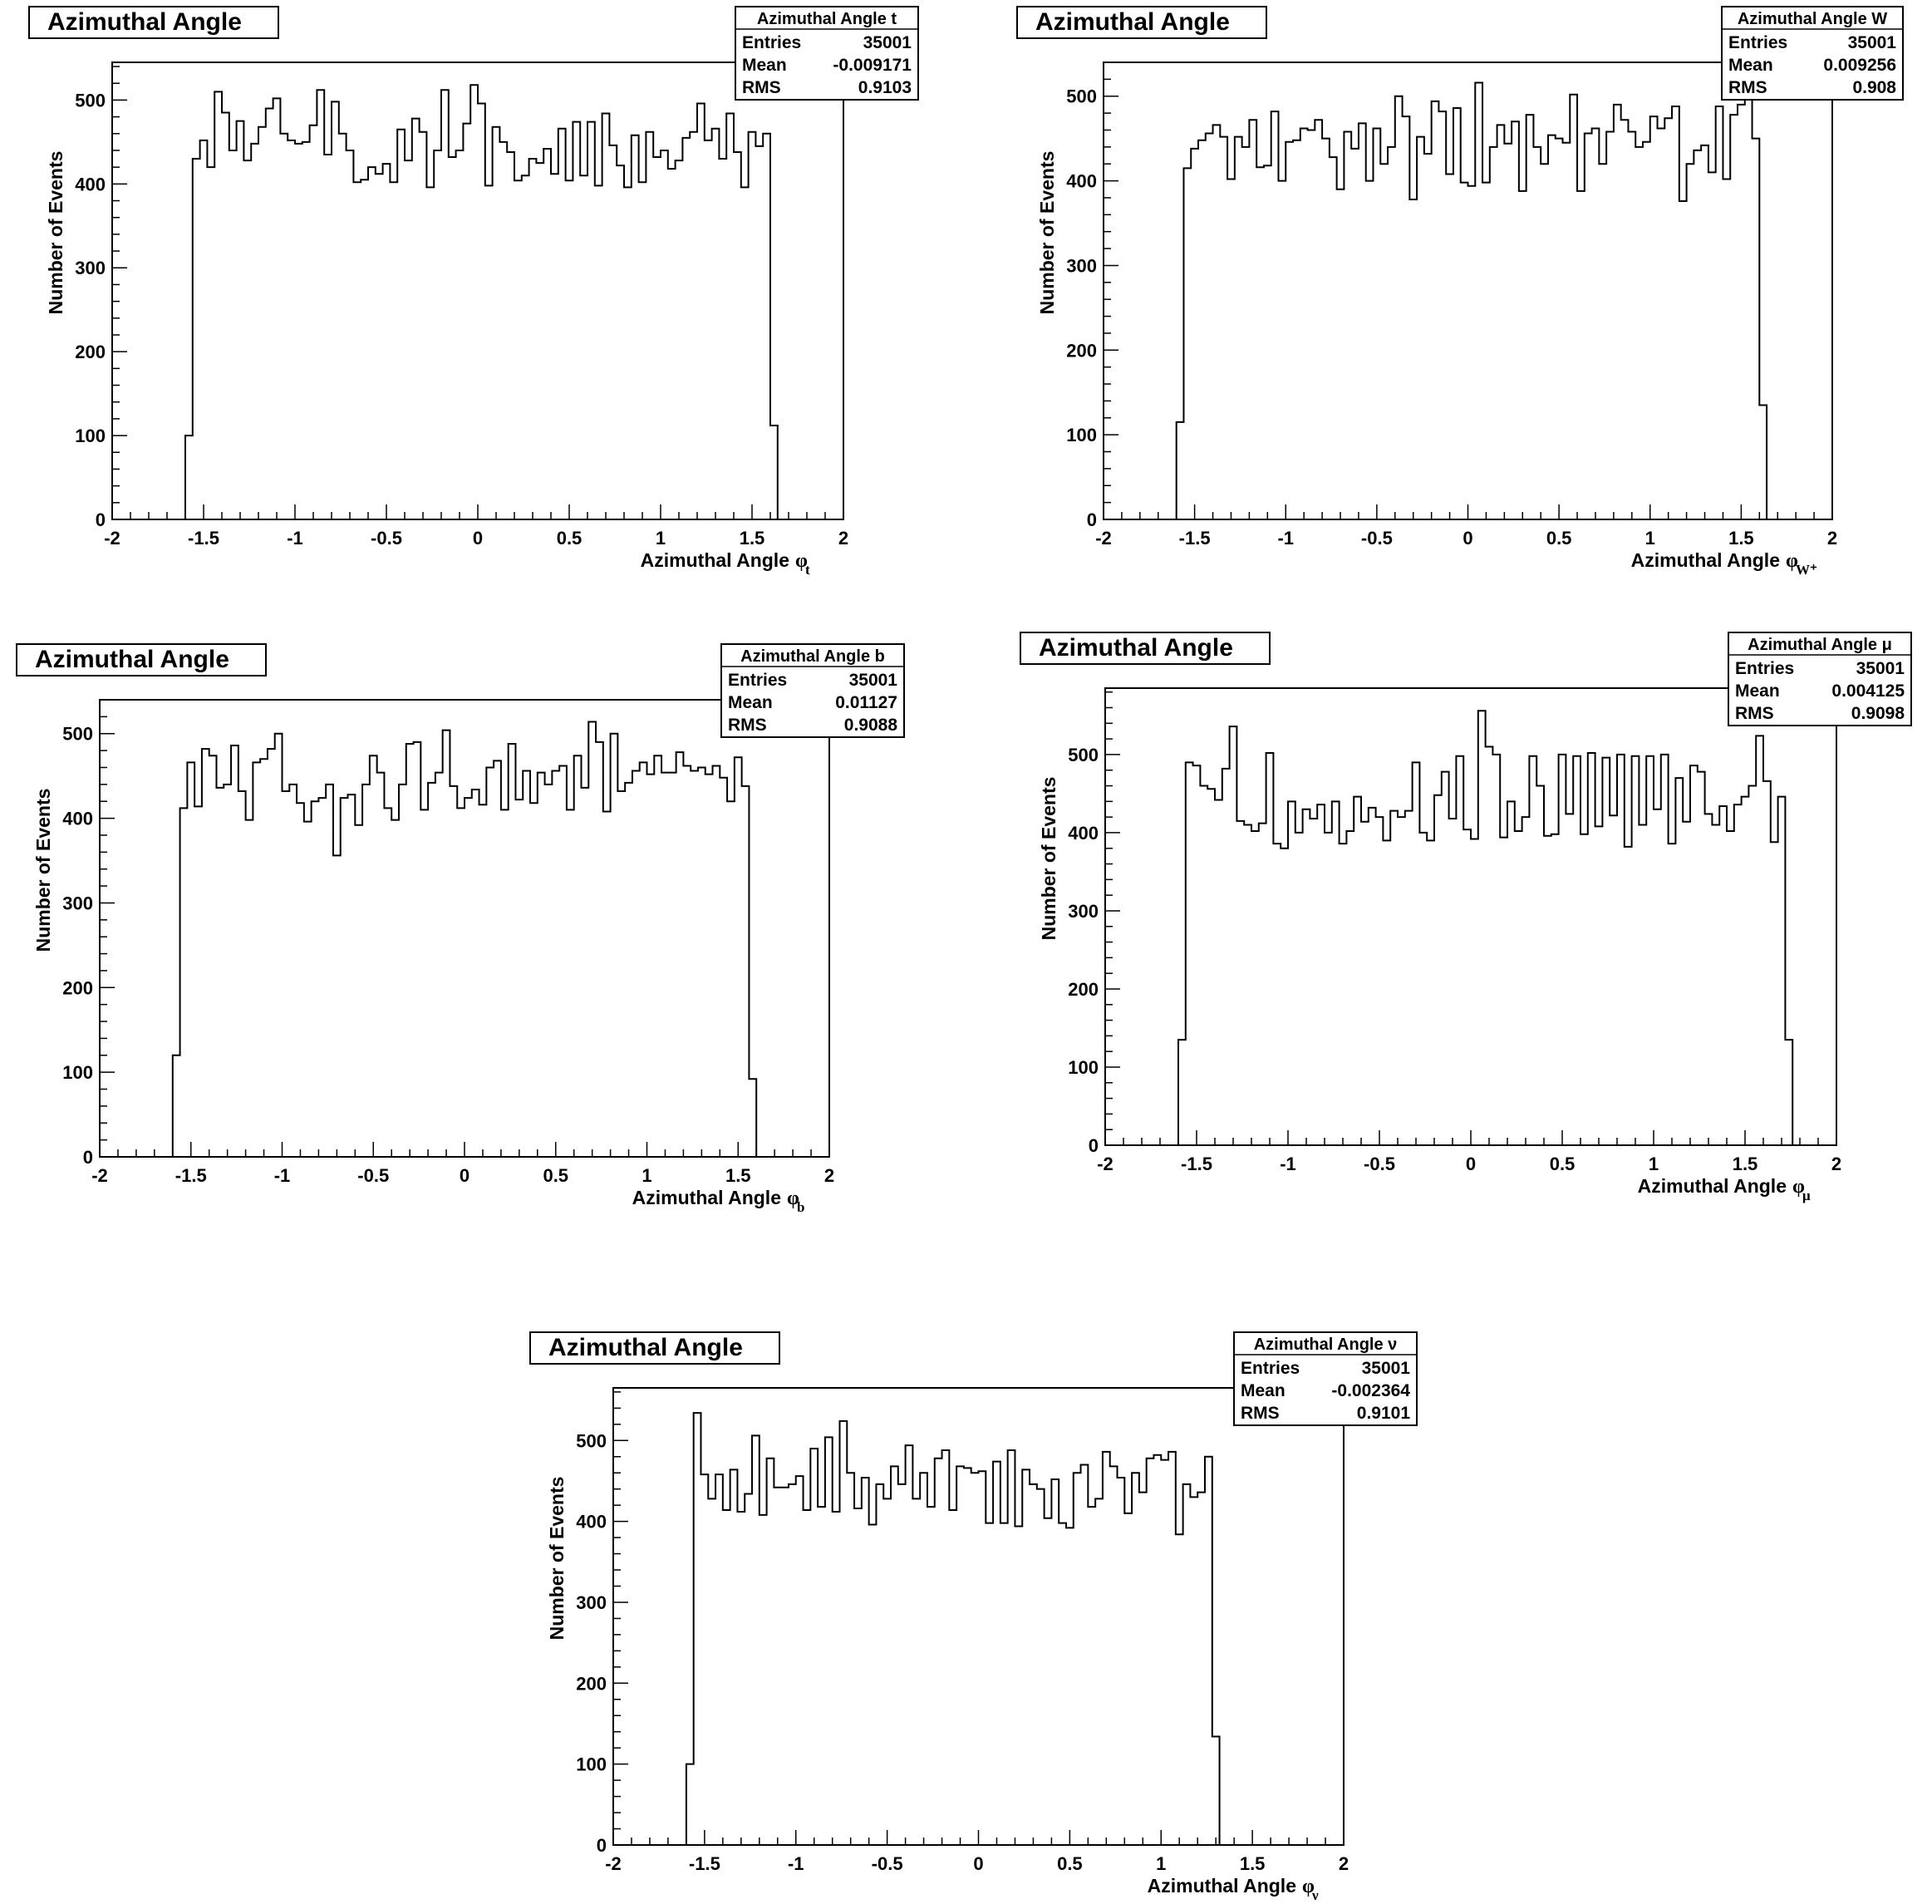  I want to click on stats-name: Azimuthal Angle μ, so click(1820, 645).